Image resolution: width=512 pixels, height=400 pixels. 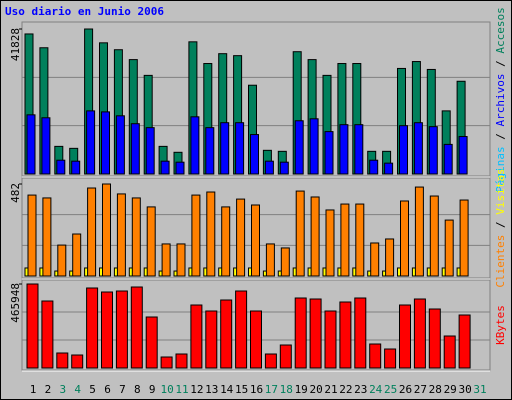 I want to click on x-tick-label: 18, so click(x=286, y=389).